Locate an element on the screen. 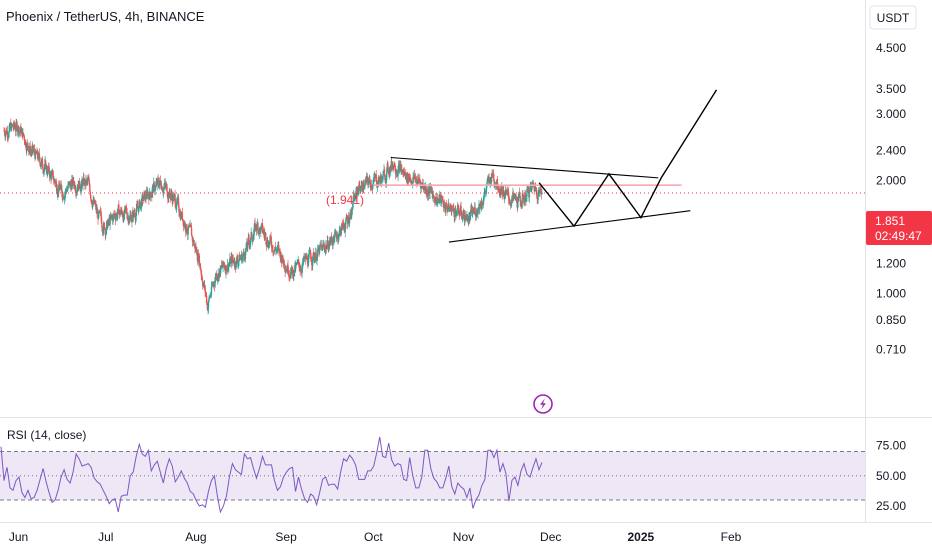 The image size is (932, 550). price-tick: 1.000 is located at coordinates (891, 293).